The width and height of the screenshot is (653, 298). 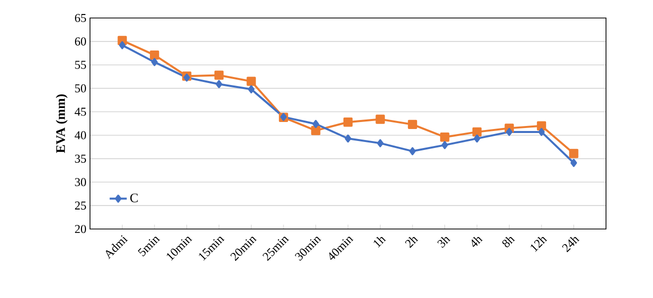 What do you see at coordinates (539, 244) in the screenshot?
I see `x-tick-label: 12h` at bounding box center [539, 244].